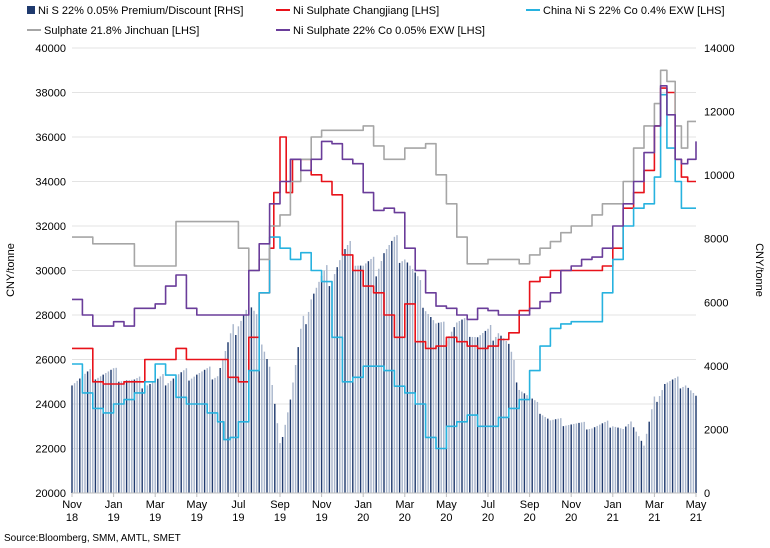  I want to click on x-tick-month-1: Jan, so click(114, 505).